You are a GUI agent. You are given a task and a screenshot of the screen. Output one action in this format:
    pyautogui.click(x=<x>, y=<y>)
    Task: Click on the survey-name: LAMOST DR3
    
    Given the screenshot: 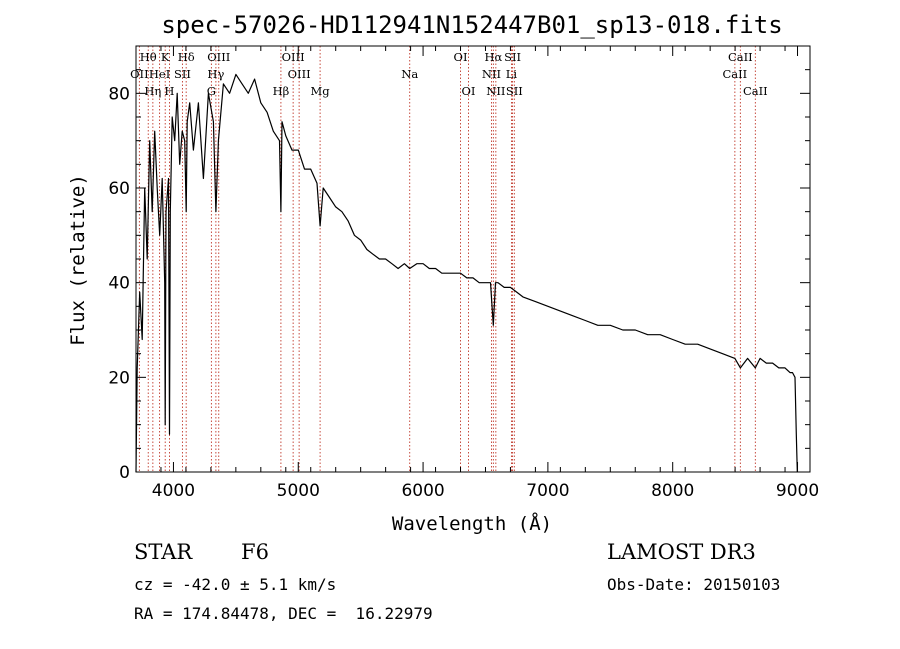 What is the action you would take?
    pyautogui.click(x=681, y=552)
    